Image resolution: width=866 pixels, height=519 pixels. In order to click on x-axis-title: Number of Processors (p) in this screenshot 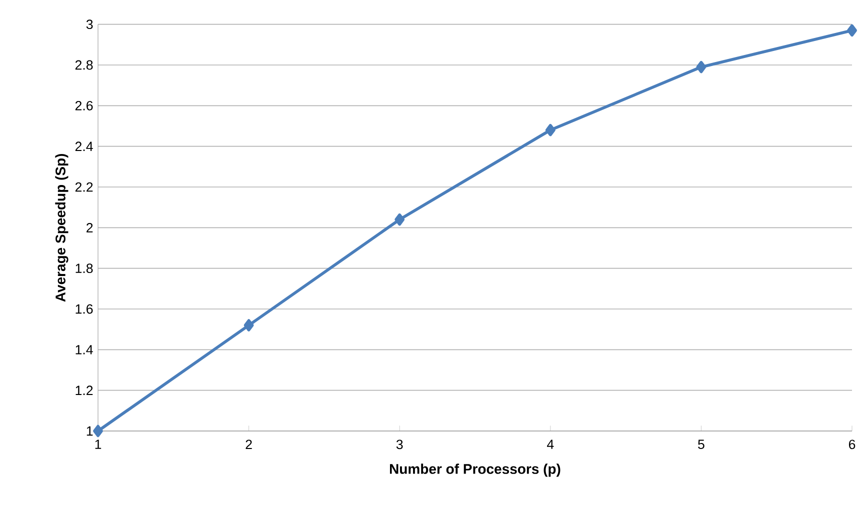, I will do `click(475, 470)`.